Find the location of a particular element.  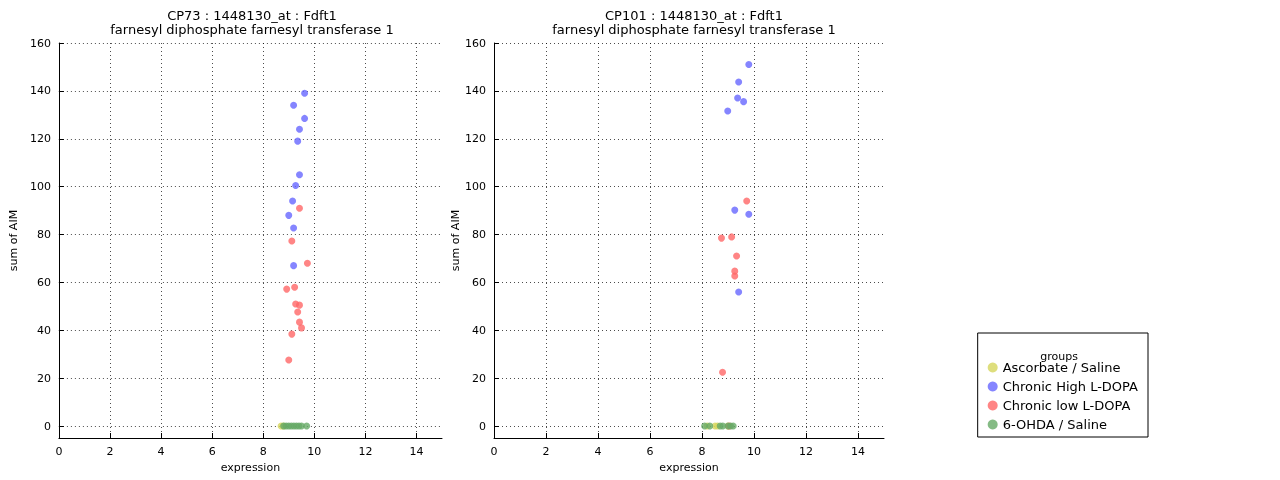

legend-label: Chronic low L-DOPA is located at coordinates (1066, 405).